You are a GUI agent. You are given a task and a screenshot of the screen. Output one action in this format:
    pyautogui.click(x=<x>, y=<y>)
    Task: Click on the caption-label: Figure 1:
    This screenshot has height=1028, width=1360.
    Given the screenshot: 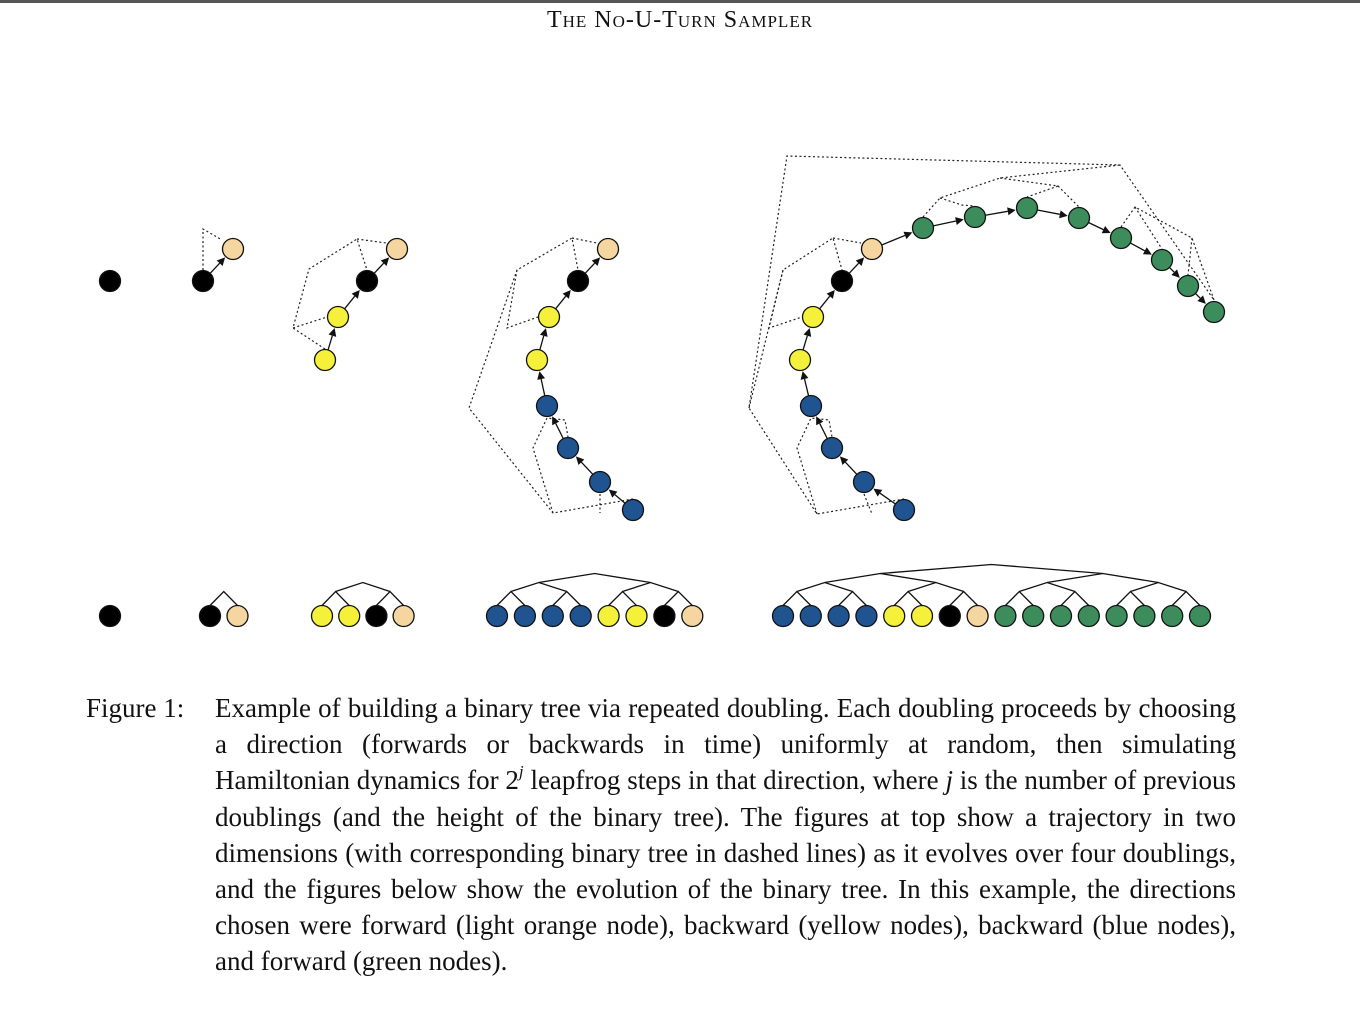 What is the action you would take?
    pyautogui.click(x=135, y=708)
    